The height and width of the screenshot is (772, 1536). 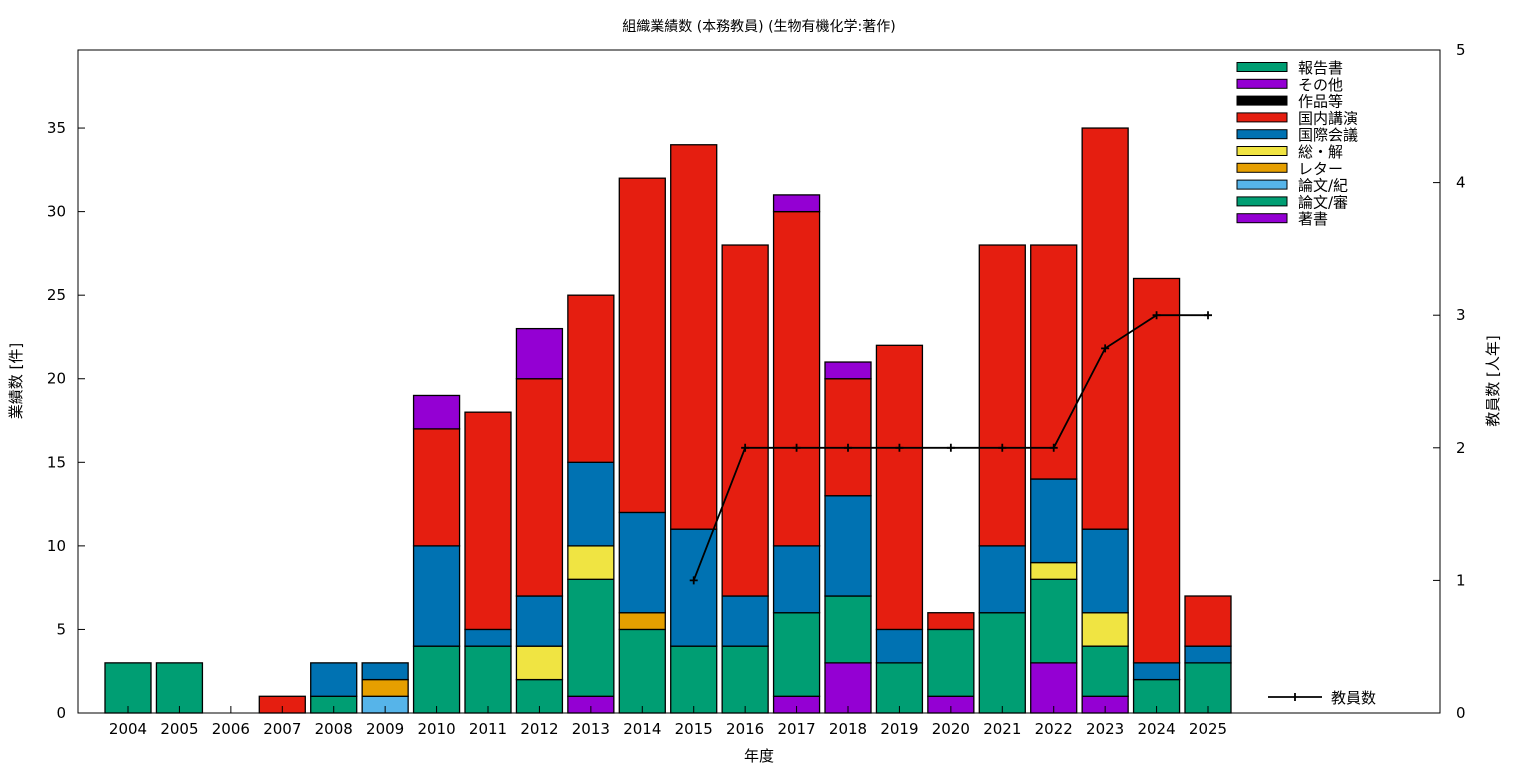 What do you see at coordinates (56, 212) in the screenshot?
I see `y-tick-label: 30` at bounding box center [56, 212].